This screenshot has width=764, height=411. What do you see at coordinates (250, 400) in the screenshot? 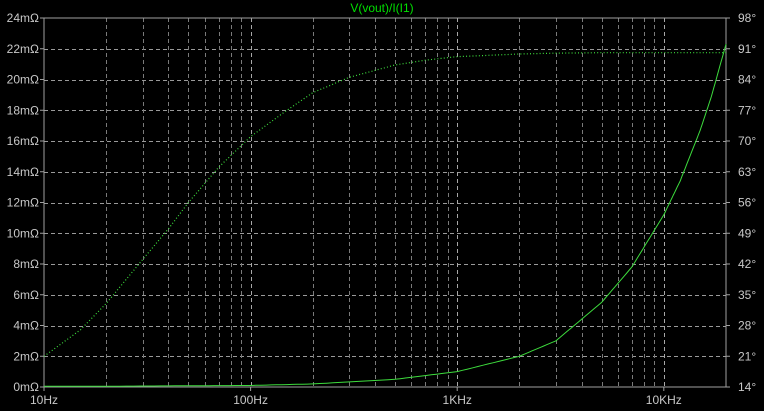
I see `x-tick-label: 100Hz` at bounding box center [250, 400].